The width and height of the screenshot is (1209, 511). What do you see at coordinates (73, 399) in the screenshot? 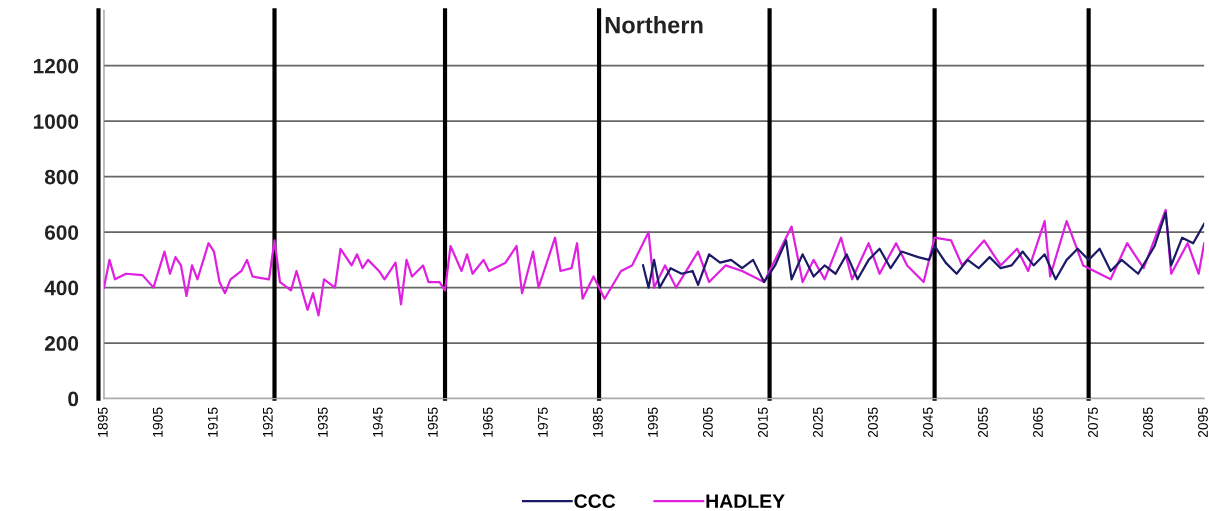
I see `y-tick-label: 0` at bounding box center [73, 399].